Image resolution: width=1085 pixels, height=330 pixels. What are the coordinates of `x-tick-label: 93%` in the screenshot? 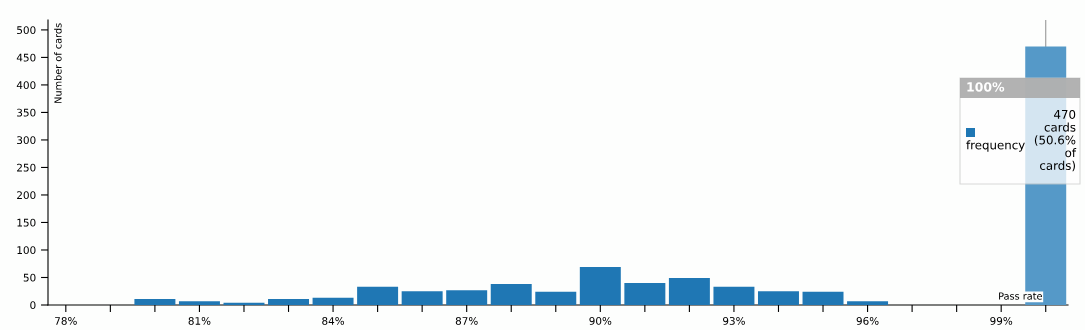 It's located at (734, 320).